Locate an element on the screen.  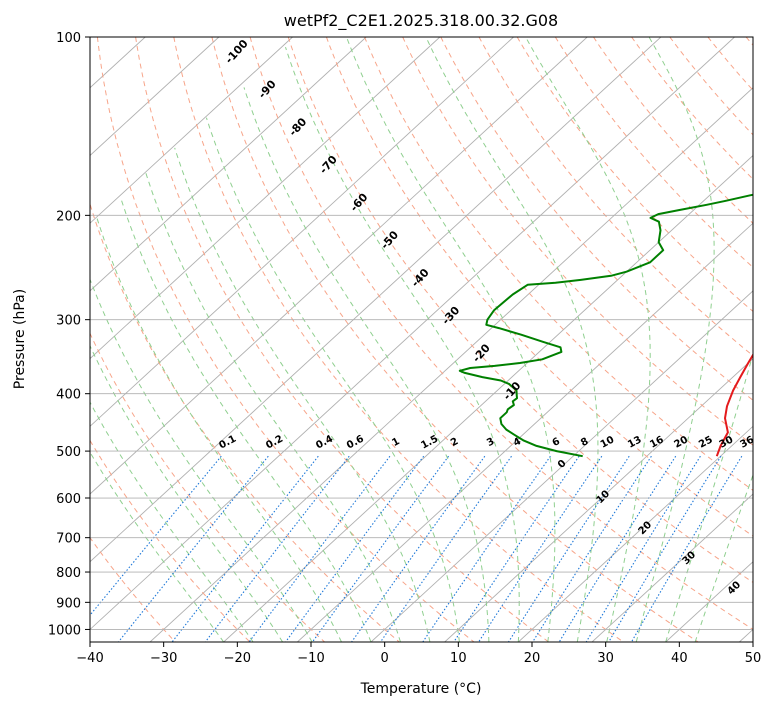
mixing-ratio-label: 3 is located at coordinates (490, 442).